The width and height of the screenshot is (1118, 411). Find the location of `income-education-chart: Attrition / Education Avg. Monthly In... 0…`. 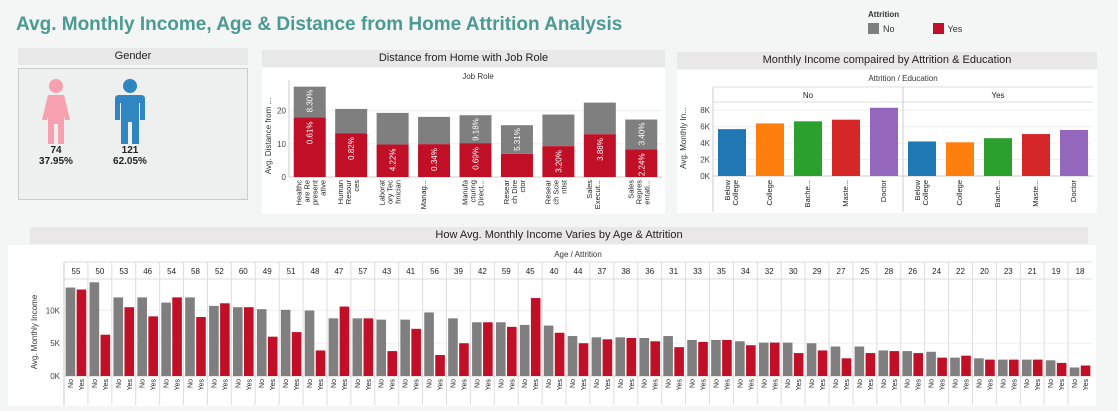

income-education-chart: Attrition / Education Avg. Monthly In... 0… is located at coordinates (887, 141).